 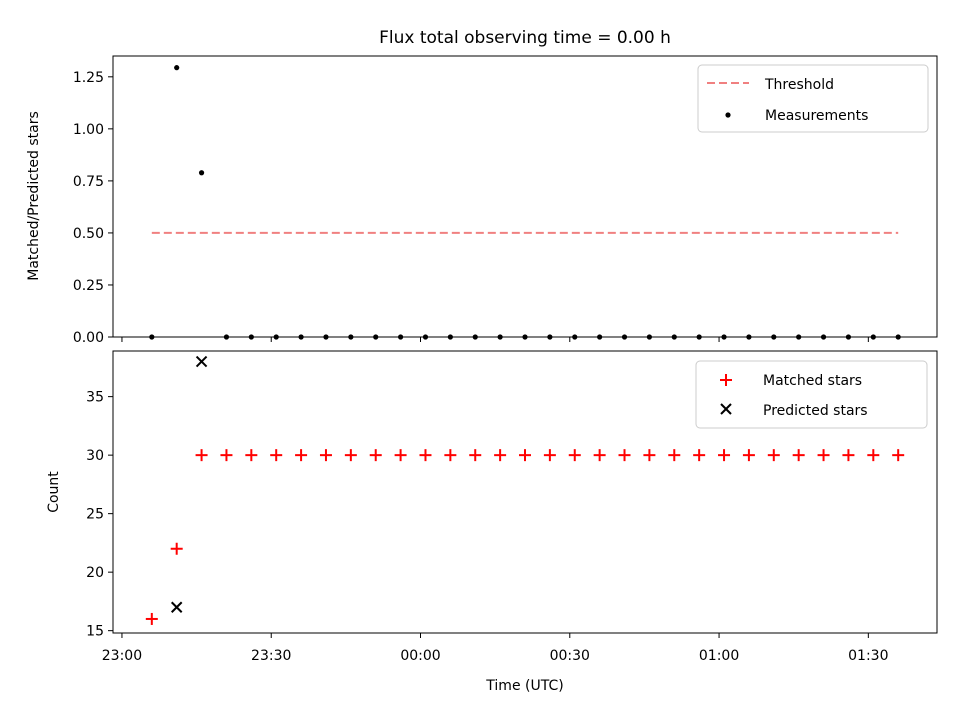 I want to click on bottom-legend: Matched stars Predicted stars, so click(x=811, y=394).